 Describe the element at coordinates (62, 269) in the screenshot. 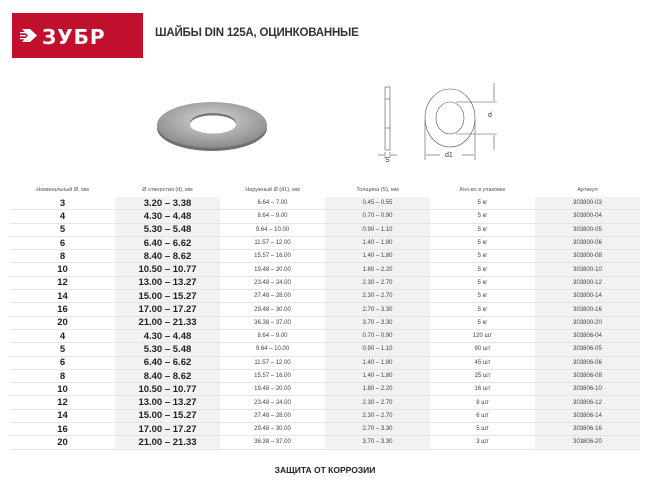

I see `table-cell: 10` at that location.